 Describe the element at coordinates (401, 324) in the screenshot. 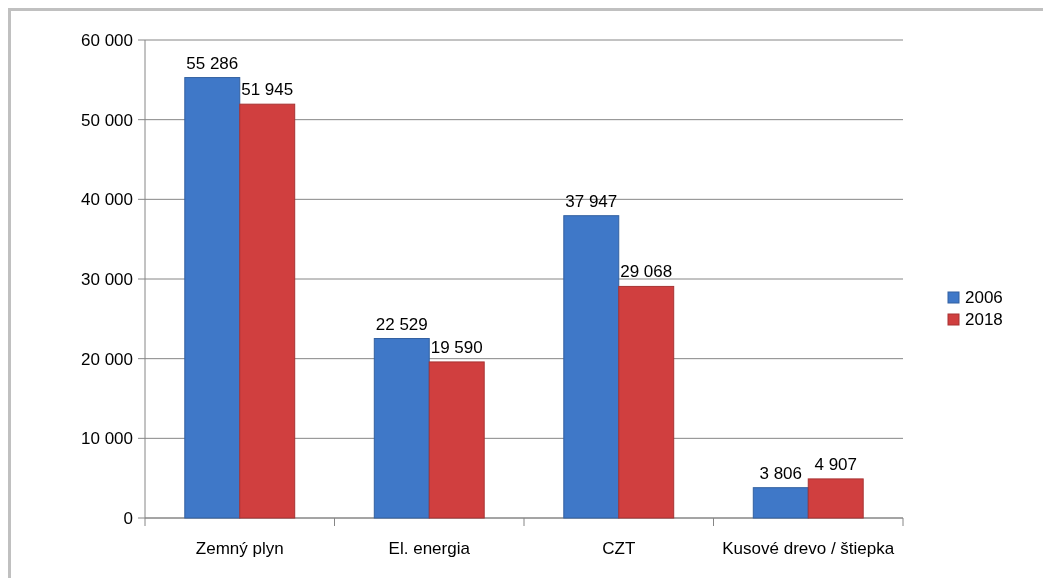

I see `data-label: 22 529` at that location.